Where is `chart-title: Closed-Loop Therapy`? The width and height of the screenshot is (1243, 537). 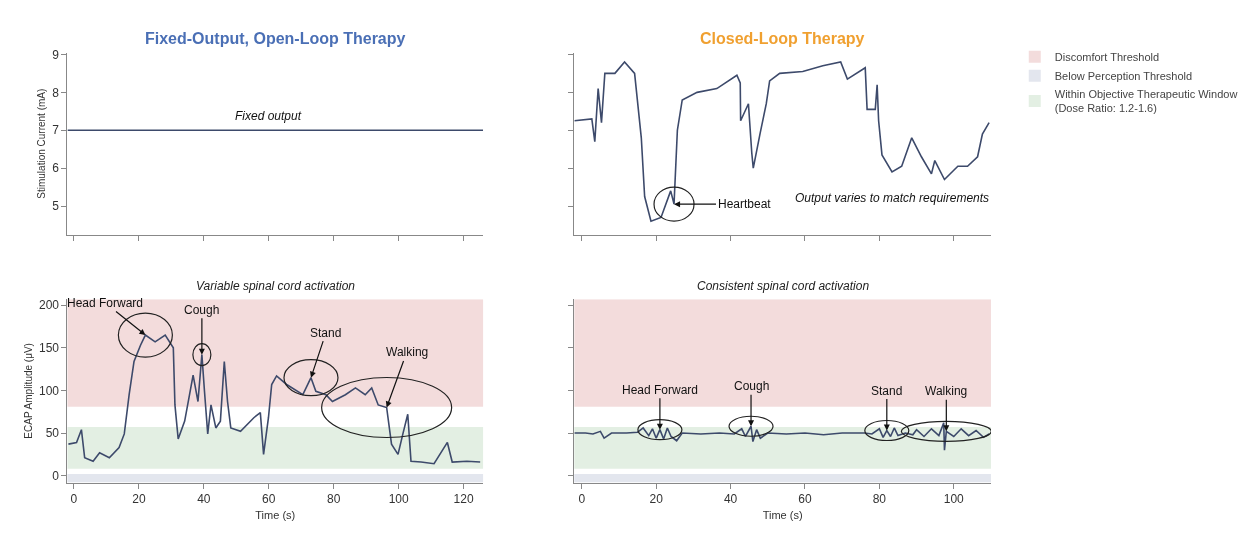 chart-title: Closed-Loop Therapy is located at coordinates (782, 38).